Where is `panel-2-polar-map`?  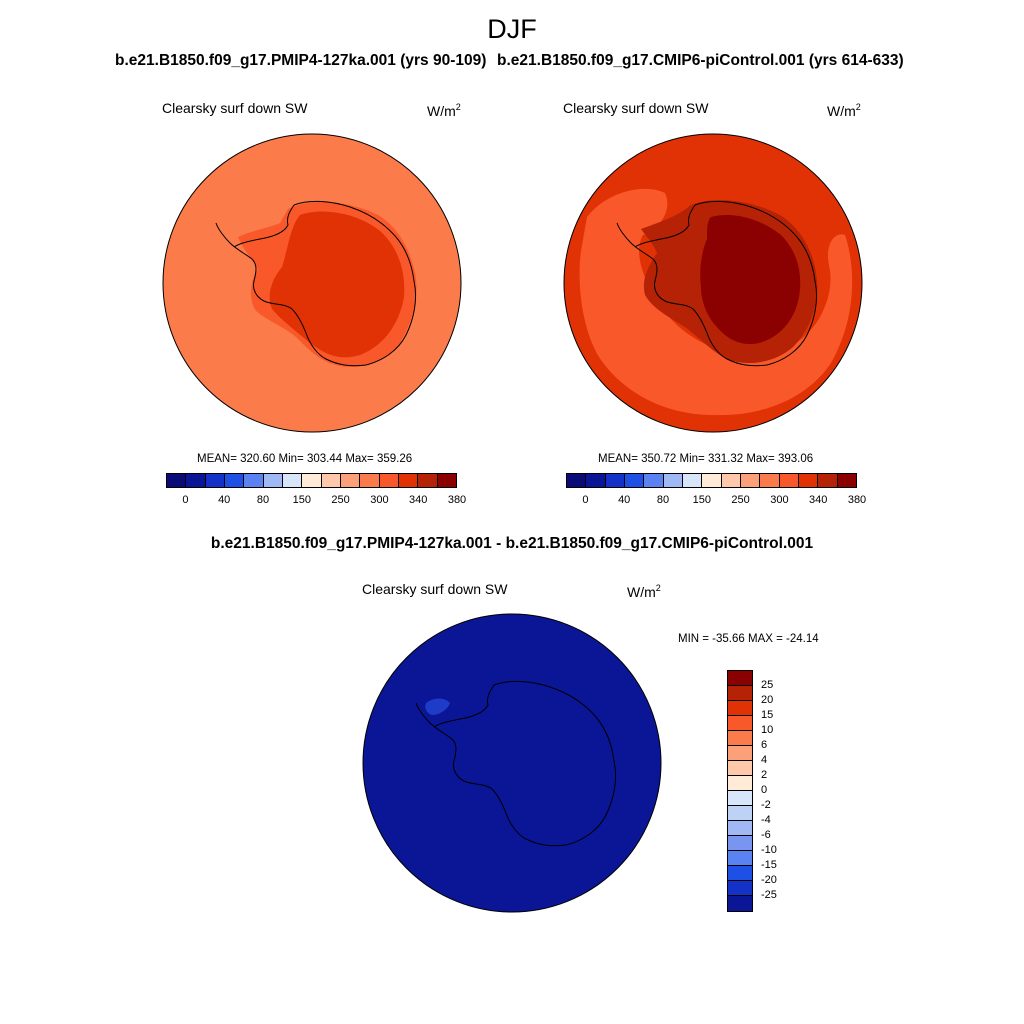 panel-2-polar-map is located at coordinates (713, 283).